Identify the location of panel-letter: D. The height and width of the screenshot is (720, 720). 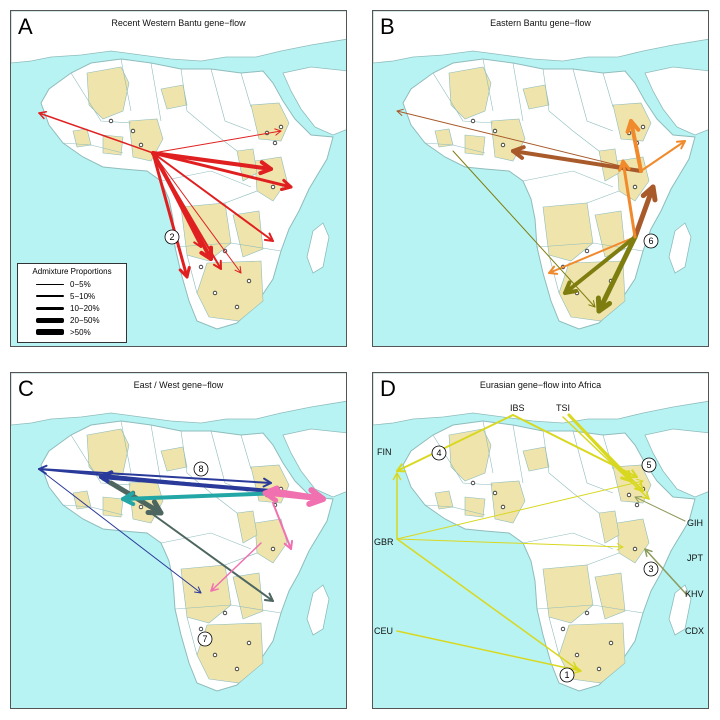
(388, 388).